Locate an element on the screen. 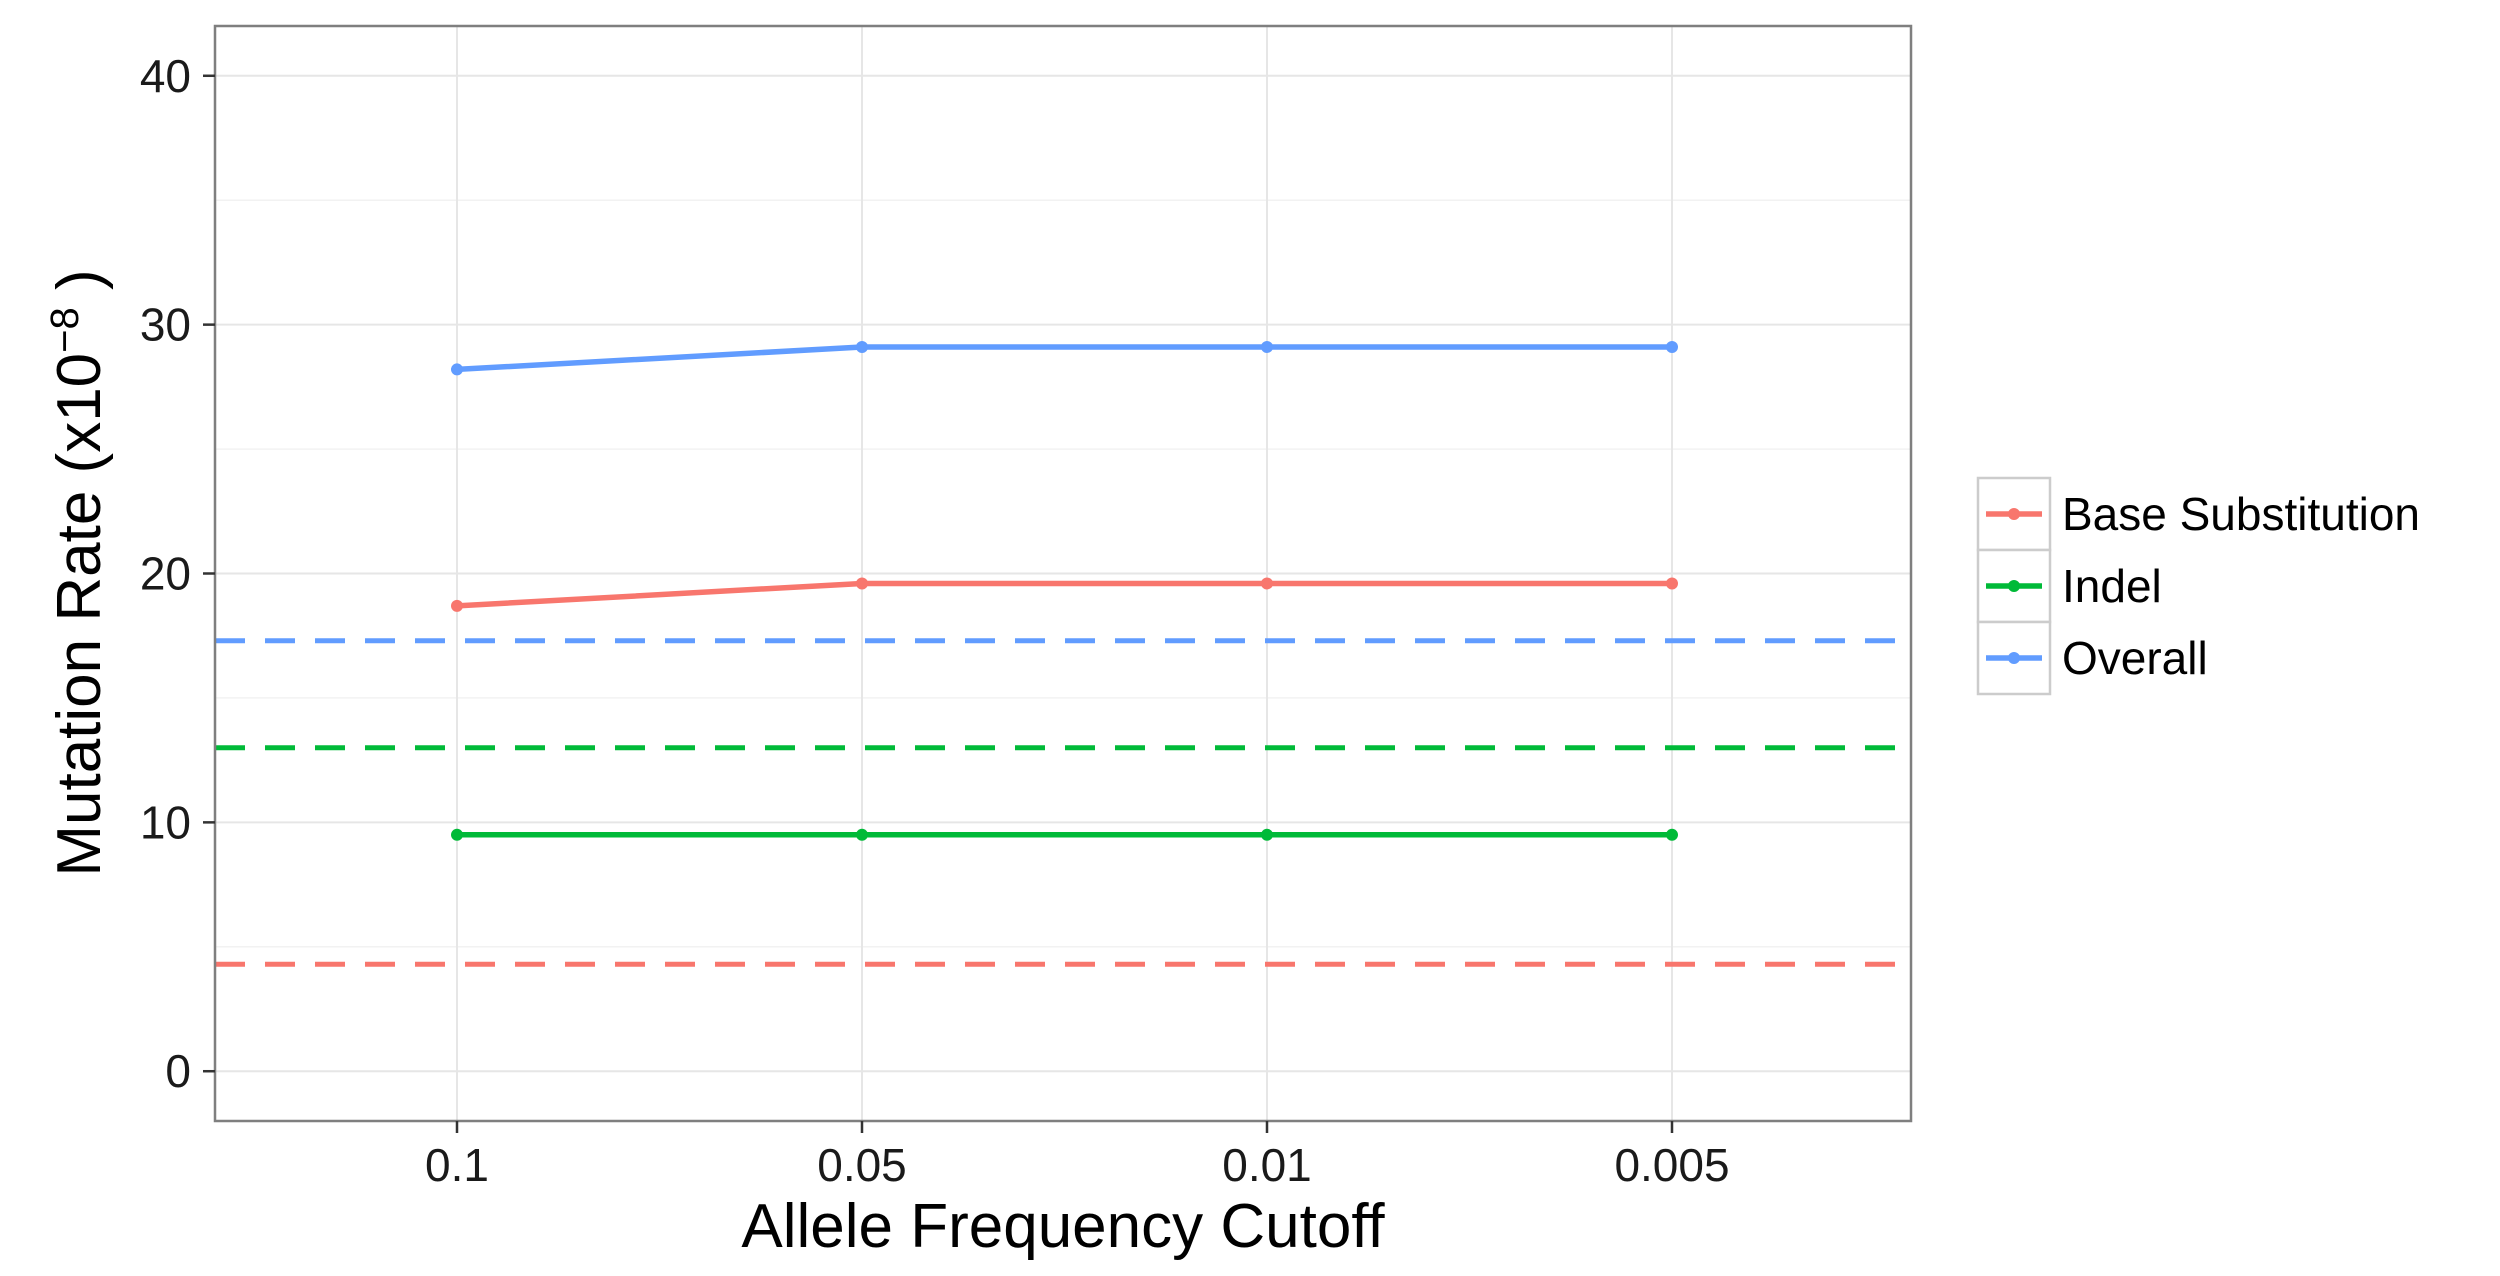  y-axis-title: Mutation Rate (x10−8 ) is located at coordinates (78, 572).